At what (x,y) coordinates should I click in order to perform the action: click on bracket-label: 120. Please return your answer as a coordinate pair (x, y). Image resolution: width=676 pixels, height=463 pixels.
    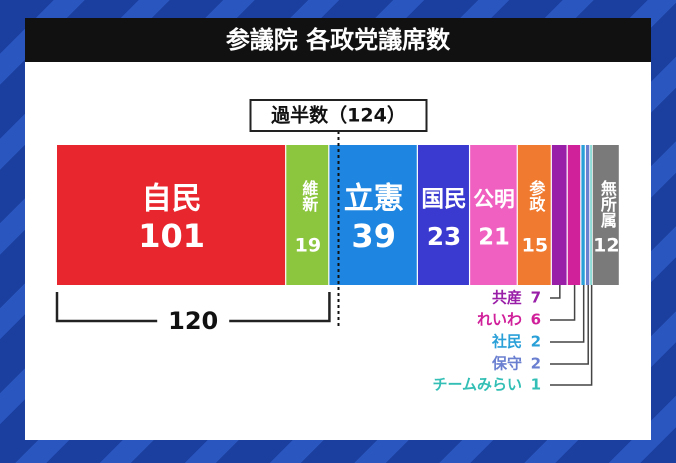
    Looking at the image, I should click on (193, 321).